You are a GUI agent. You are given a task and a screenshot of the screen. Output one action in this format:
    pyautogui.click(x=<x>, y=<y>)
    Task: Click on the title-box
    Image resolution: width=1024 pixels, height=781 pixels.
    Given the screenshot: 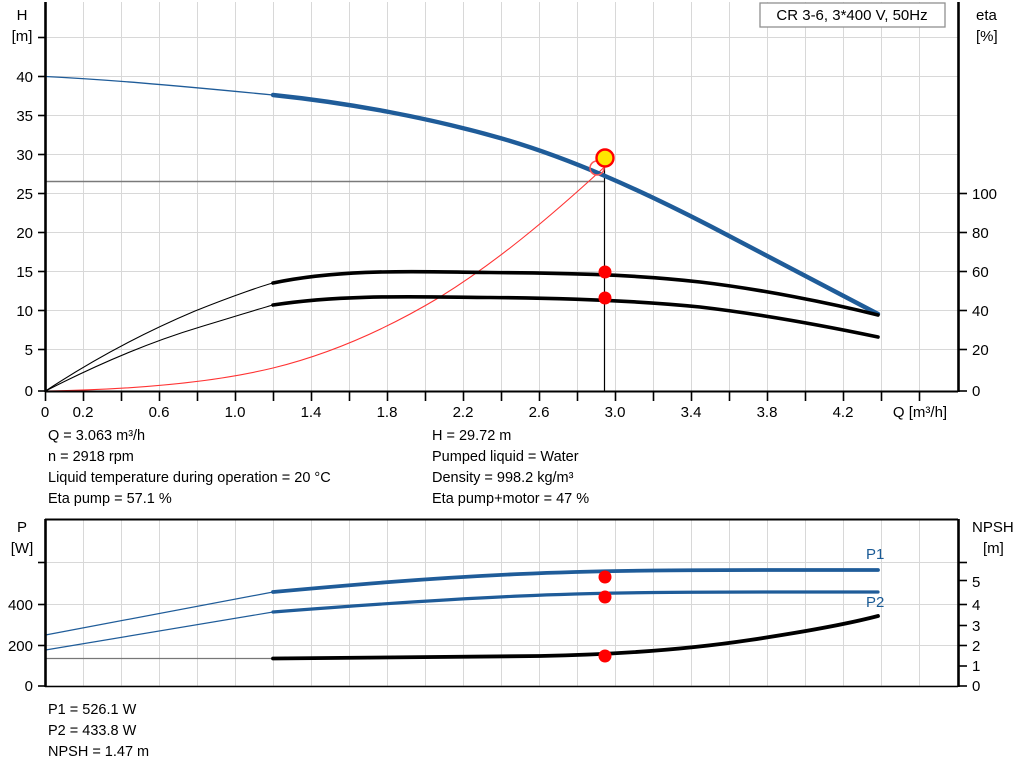 What is the action you would take?
    pyautogui.click(x=852, y=15)
    